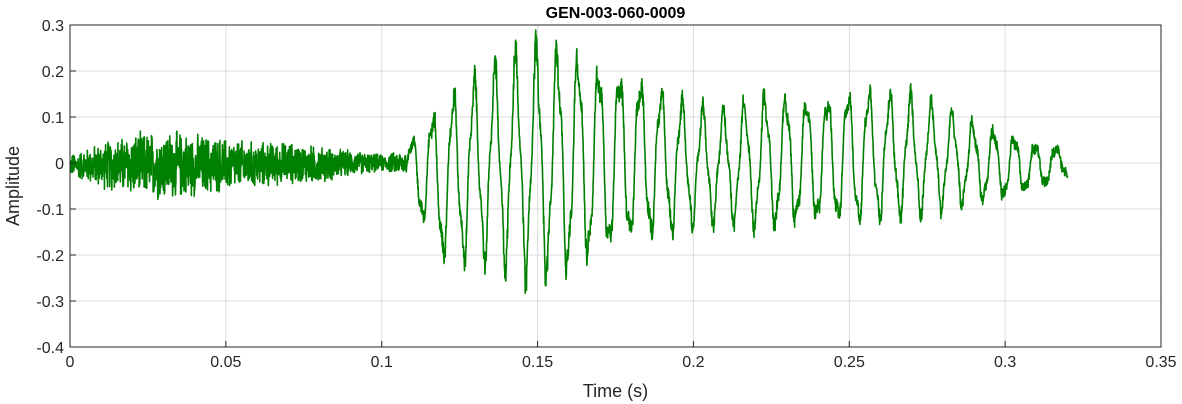 This screenshot has width=1182, height=404. I want to click on x-tick-label: 0.05, so click(225, 362).